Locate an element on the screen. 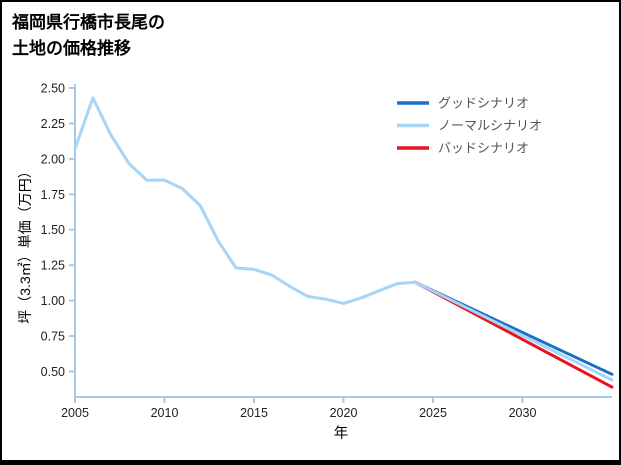 The height and width of the screenshot is (465, 621). x-tick-label: 2030 is located at coordinates (523, 413).